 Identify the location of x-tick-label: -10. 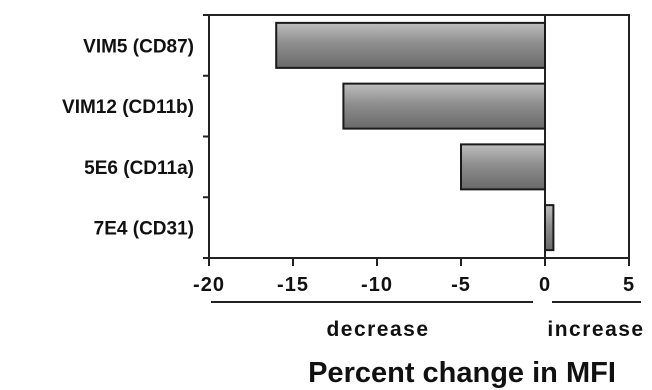
(377, 285).